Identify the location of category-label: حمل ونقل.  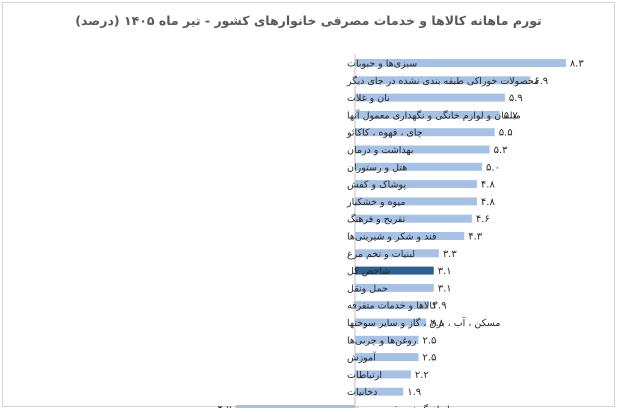
(367, 288).